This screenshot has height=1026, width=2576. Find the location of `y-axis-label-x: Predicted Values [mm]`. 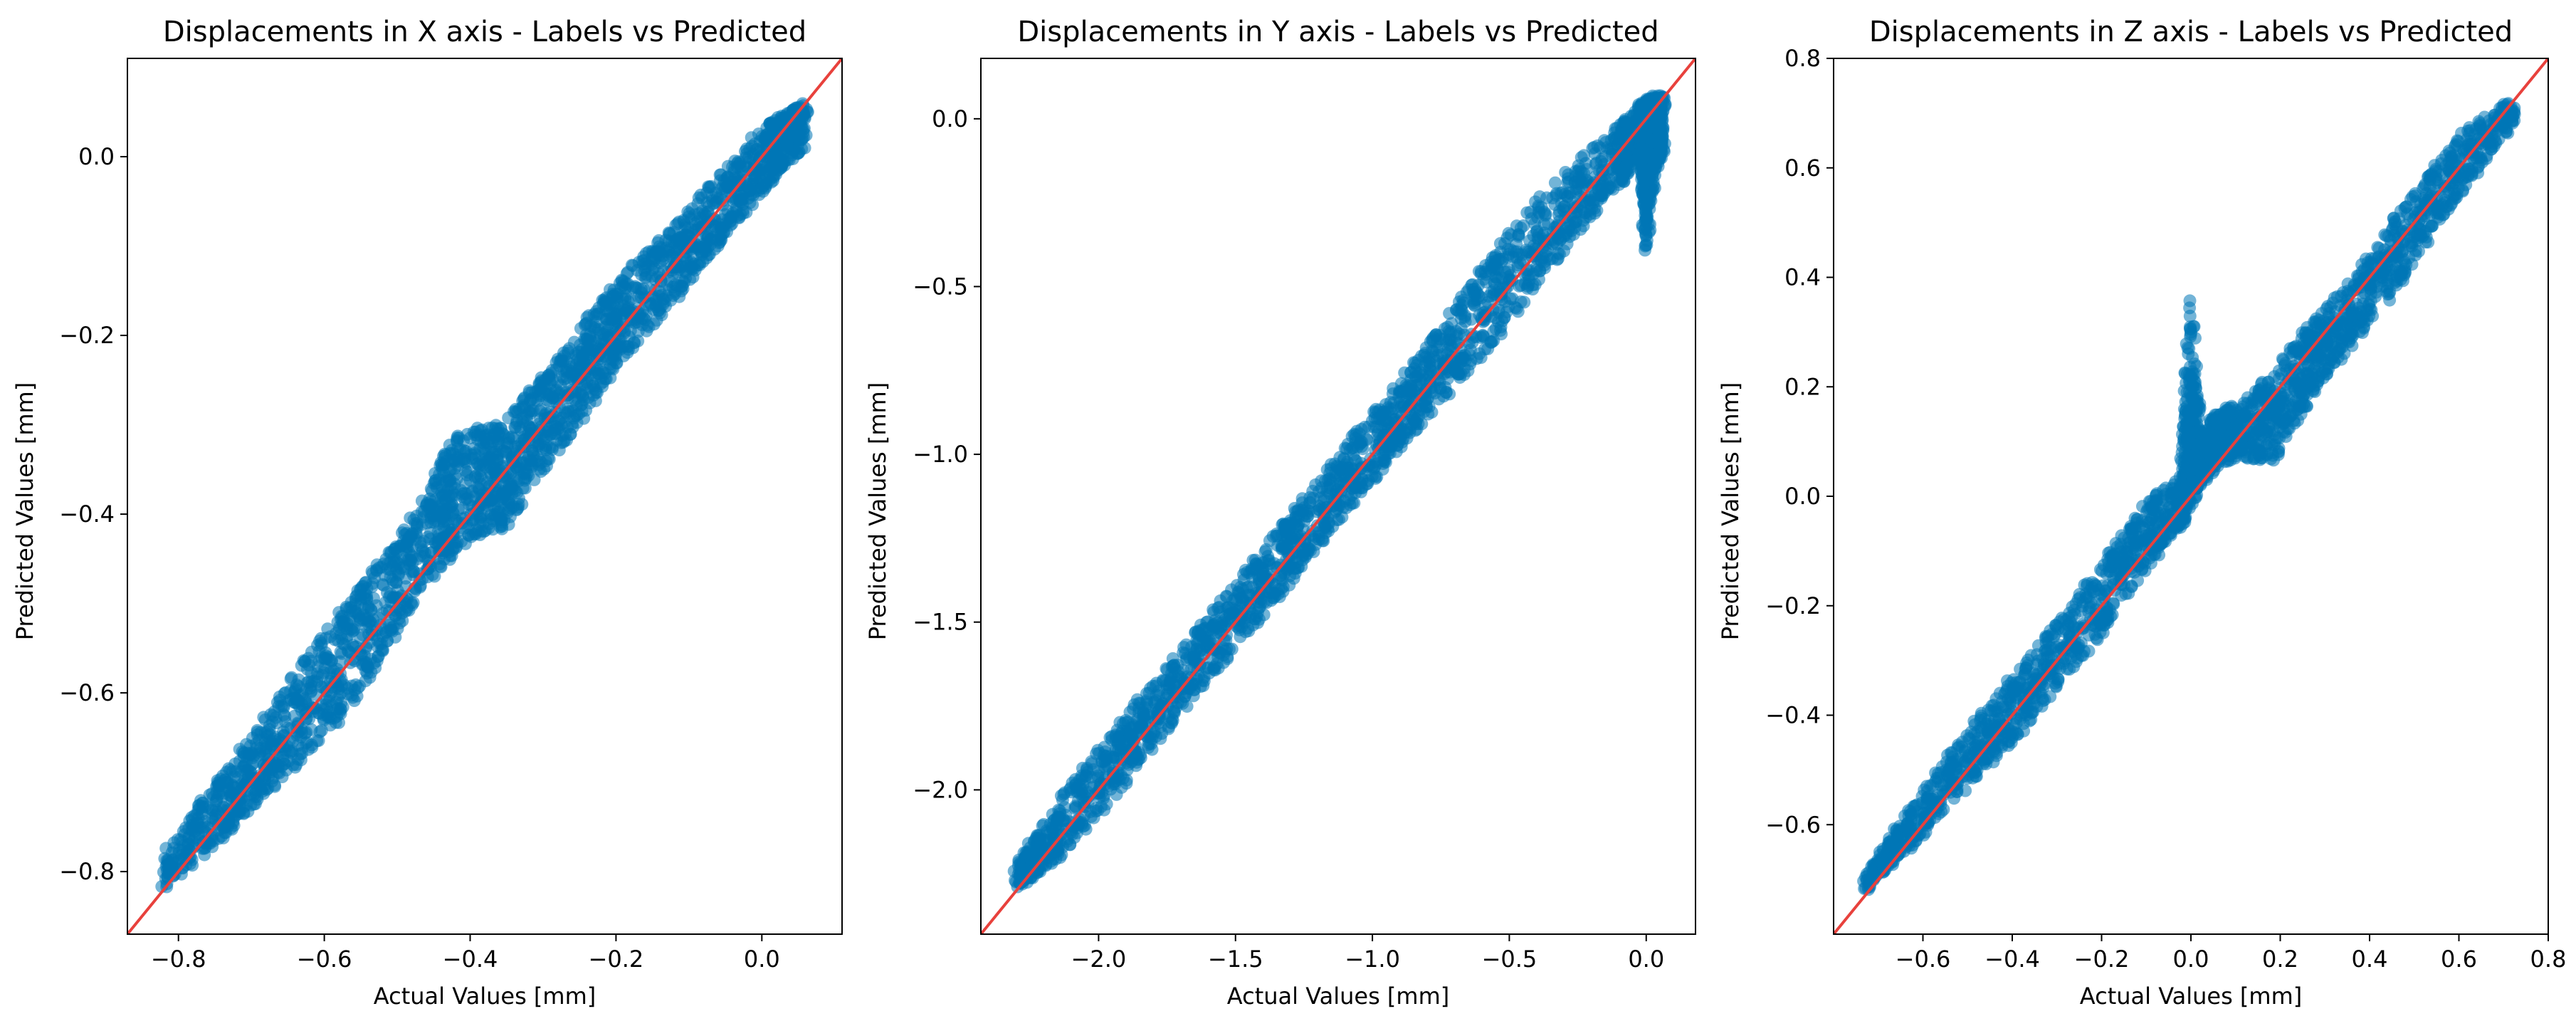

y-axis-label-x: Predicted Values [mm] is located at coordinates (25, 511).